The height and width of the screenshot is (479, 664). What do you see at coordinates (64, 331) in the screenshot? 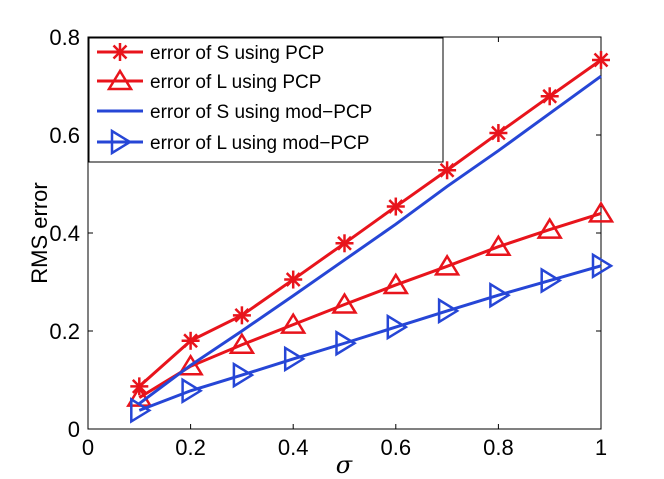
I see `y-tick-label: 0.2` at bounding box center [64, 331].